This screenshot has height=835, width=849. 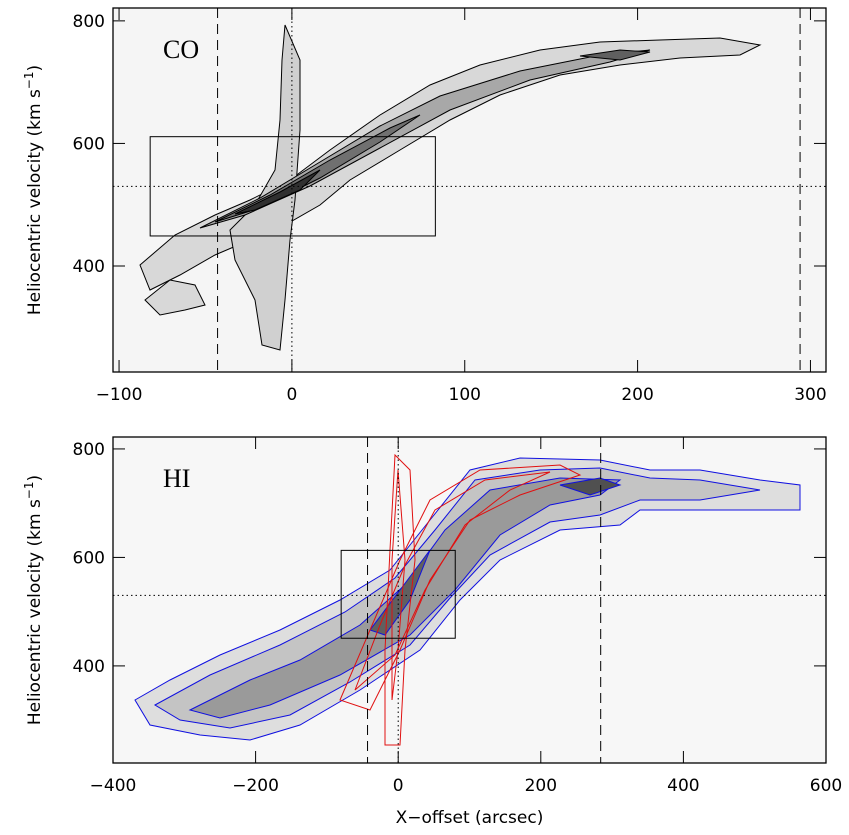 I want to click on x-tick-label: 600, so click(x=826, y=786).